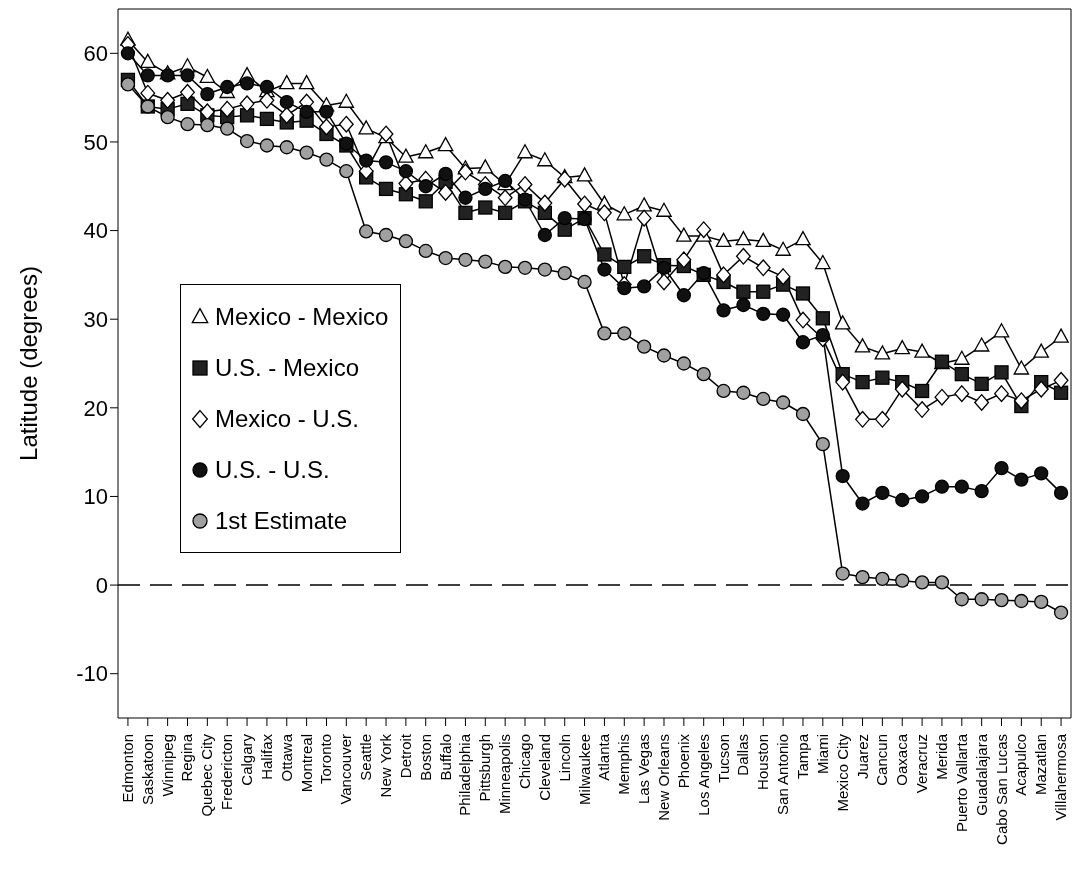  What do you see at coordinates (1061, 777) in the screenshot?
I see `x-tick-label: Villahermosa` at bounding box center [1061, 777].